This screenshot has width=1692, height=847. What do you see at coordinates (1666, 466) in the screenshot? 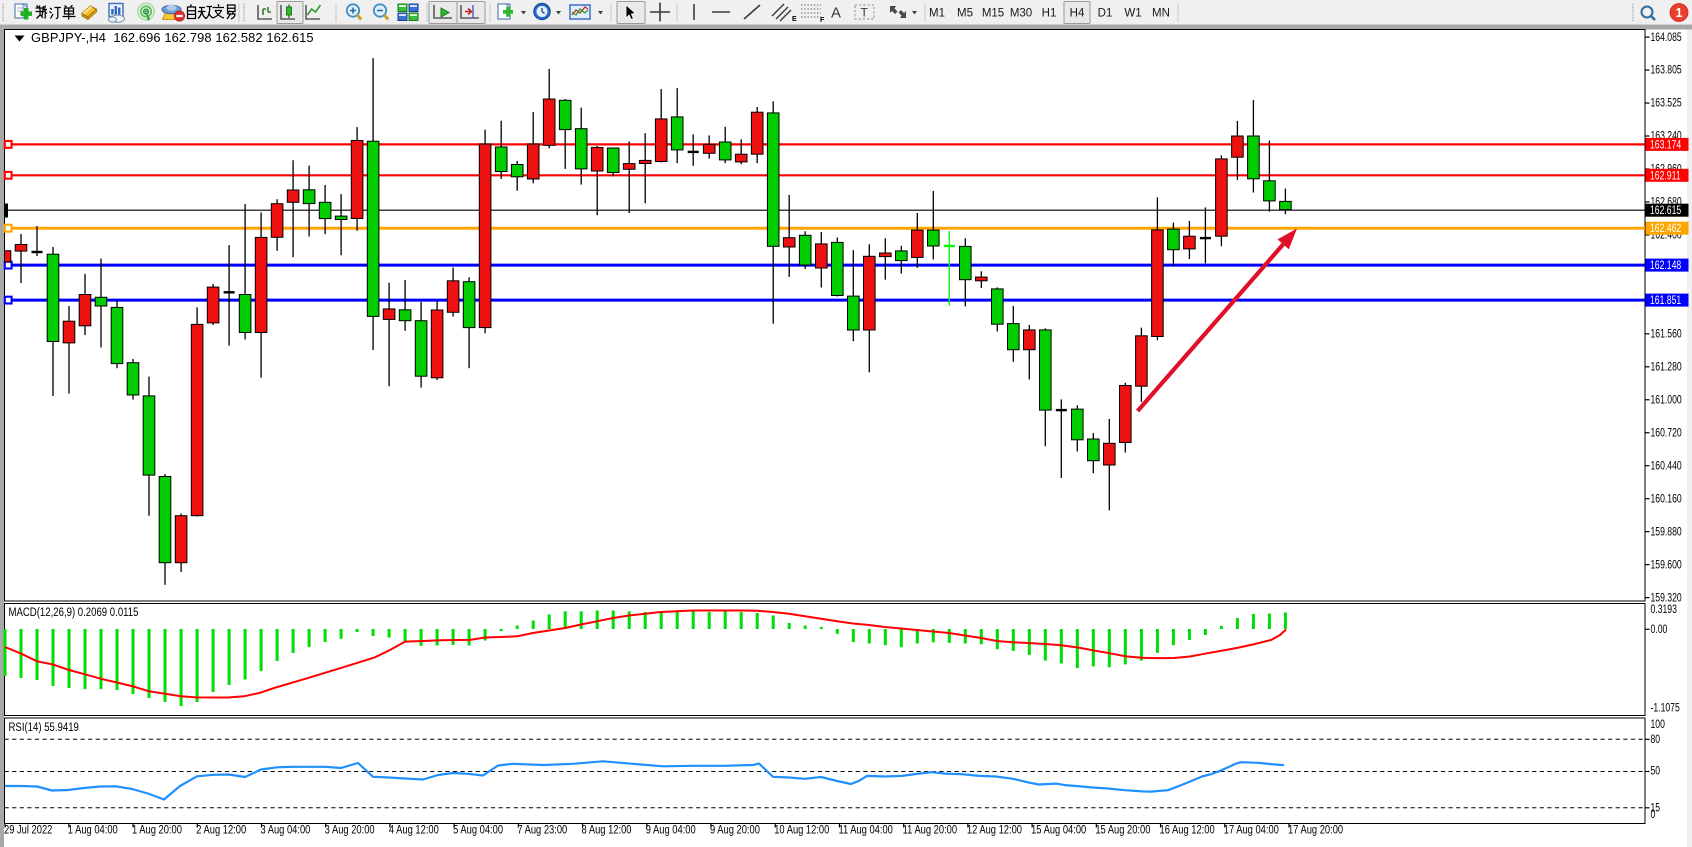
I see `svg-text: 160.440` at bounding box center [1666, 466].